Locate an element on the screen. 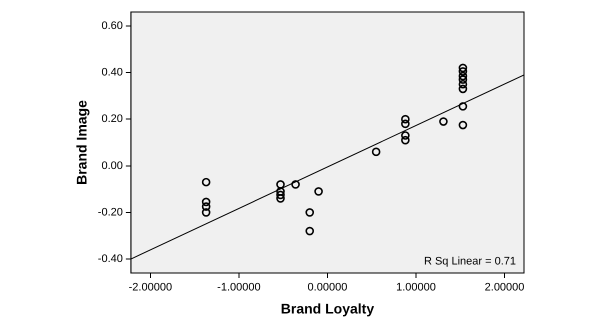  y-tick-label: 0.00 is located at coordinates (112, 166).